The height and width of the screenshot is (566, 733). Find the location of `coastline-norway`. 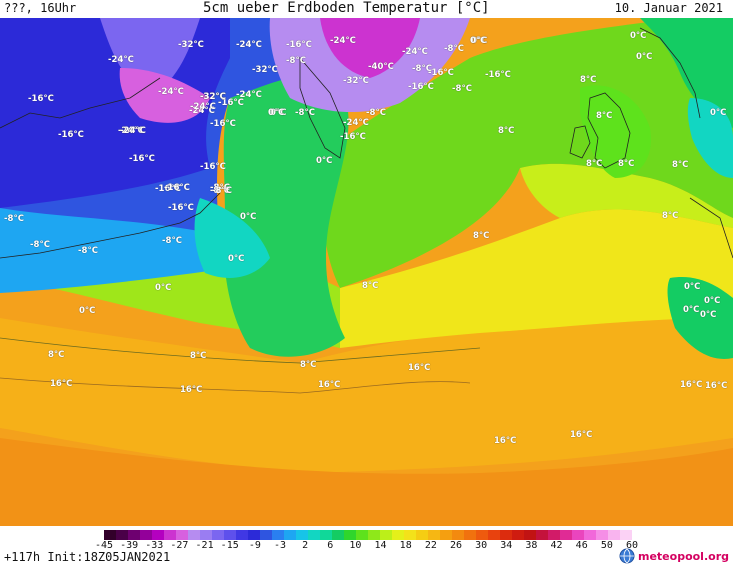

coastline-norway is located at coordinates (670, 73).